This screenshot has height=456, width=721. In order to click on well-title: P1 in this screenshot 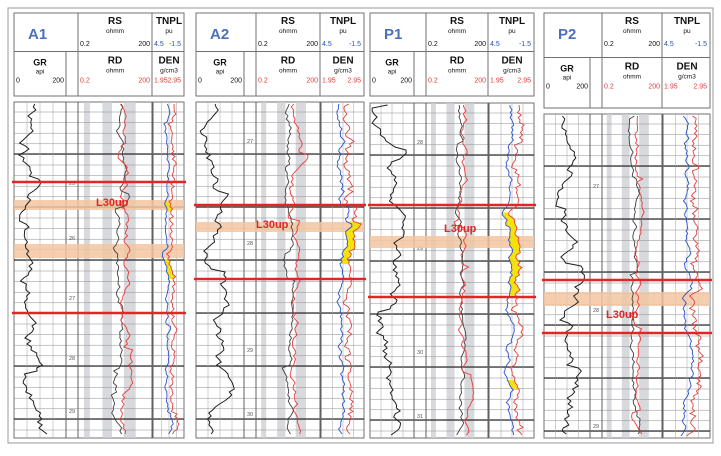, I will do `click(393, 34)`.